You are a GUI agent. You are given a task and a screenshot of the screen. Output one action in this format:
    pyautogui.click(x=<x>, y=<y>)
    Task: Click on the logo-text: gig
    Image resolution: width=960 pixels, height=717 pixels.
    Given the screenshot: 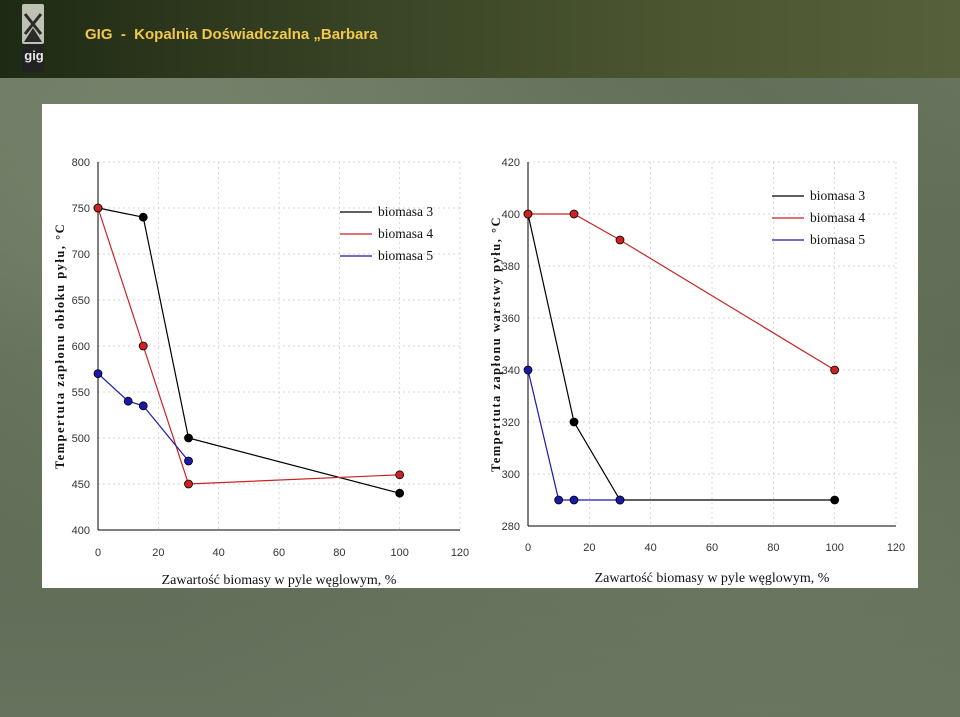 What is the action you would take?
    pyautogui.click(x=34, y=55)
    